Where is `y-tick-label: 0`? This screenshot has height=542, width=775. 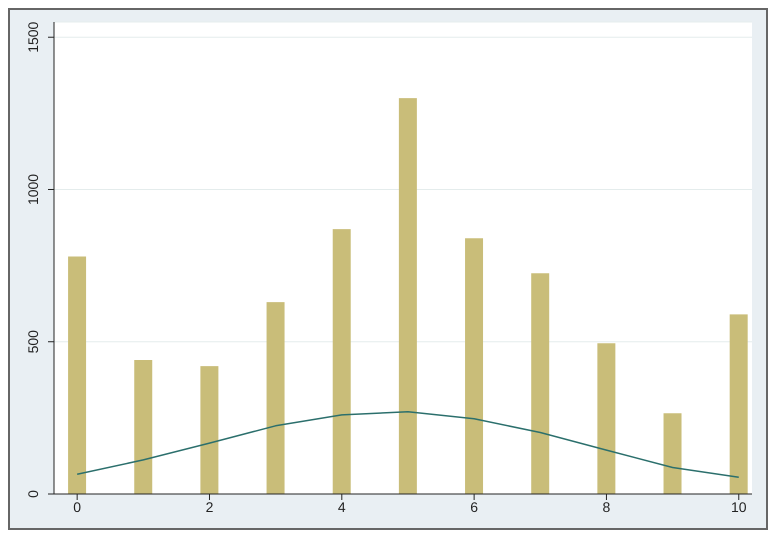 y-tick-label: 0 is located at coordinates (33, 494).